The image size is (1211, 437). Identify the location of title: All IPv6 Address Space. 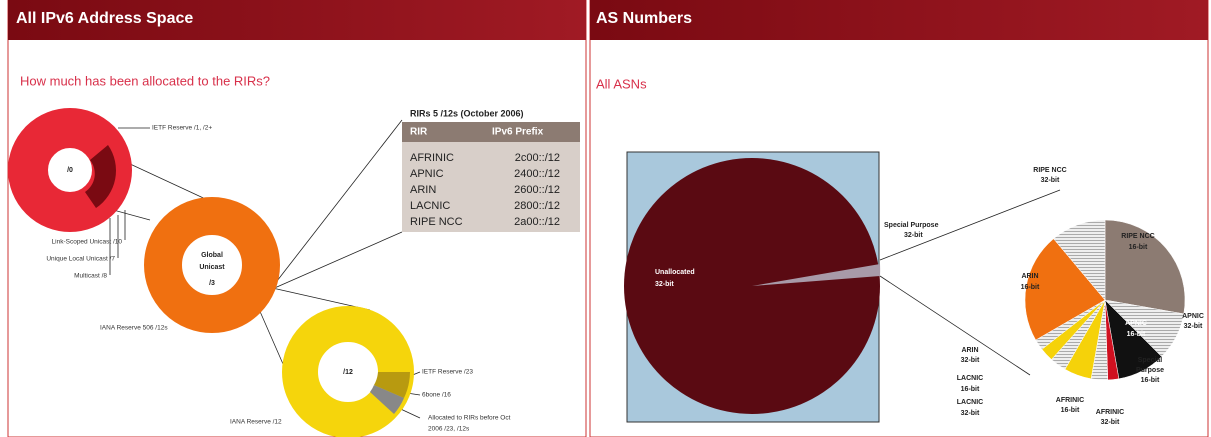
(104, 18).